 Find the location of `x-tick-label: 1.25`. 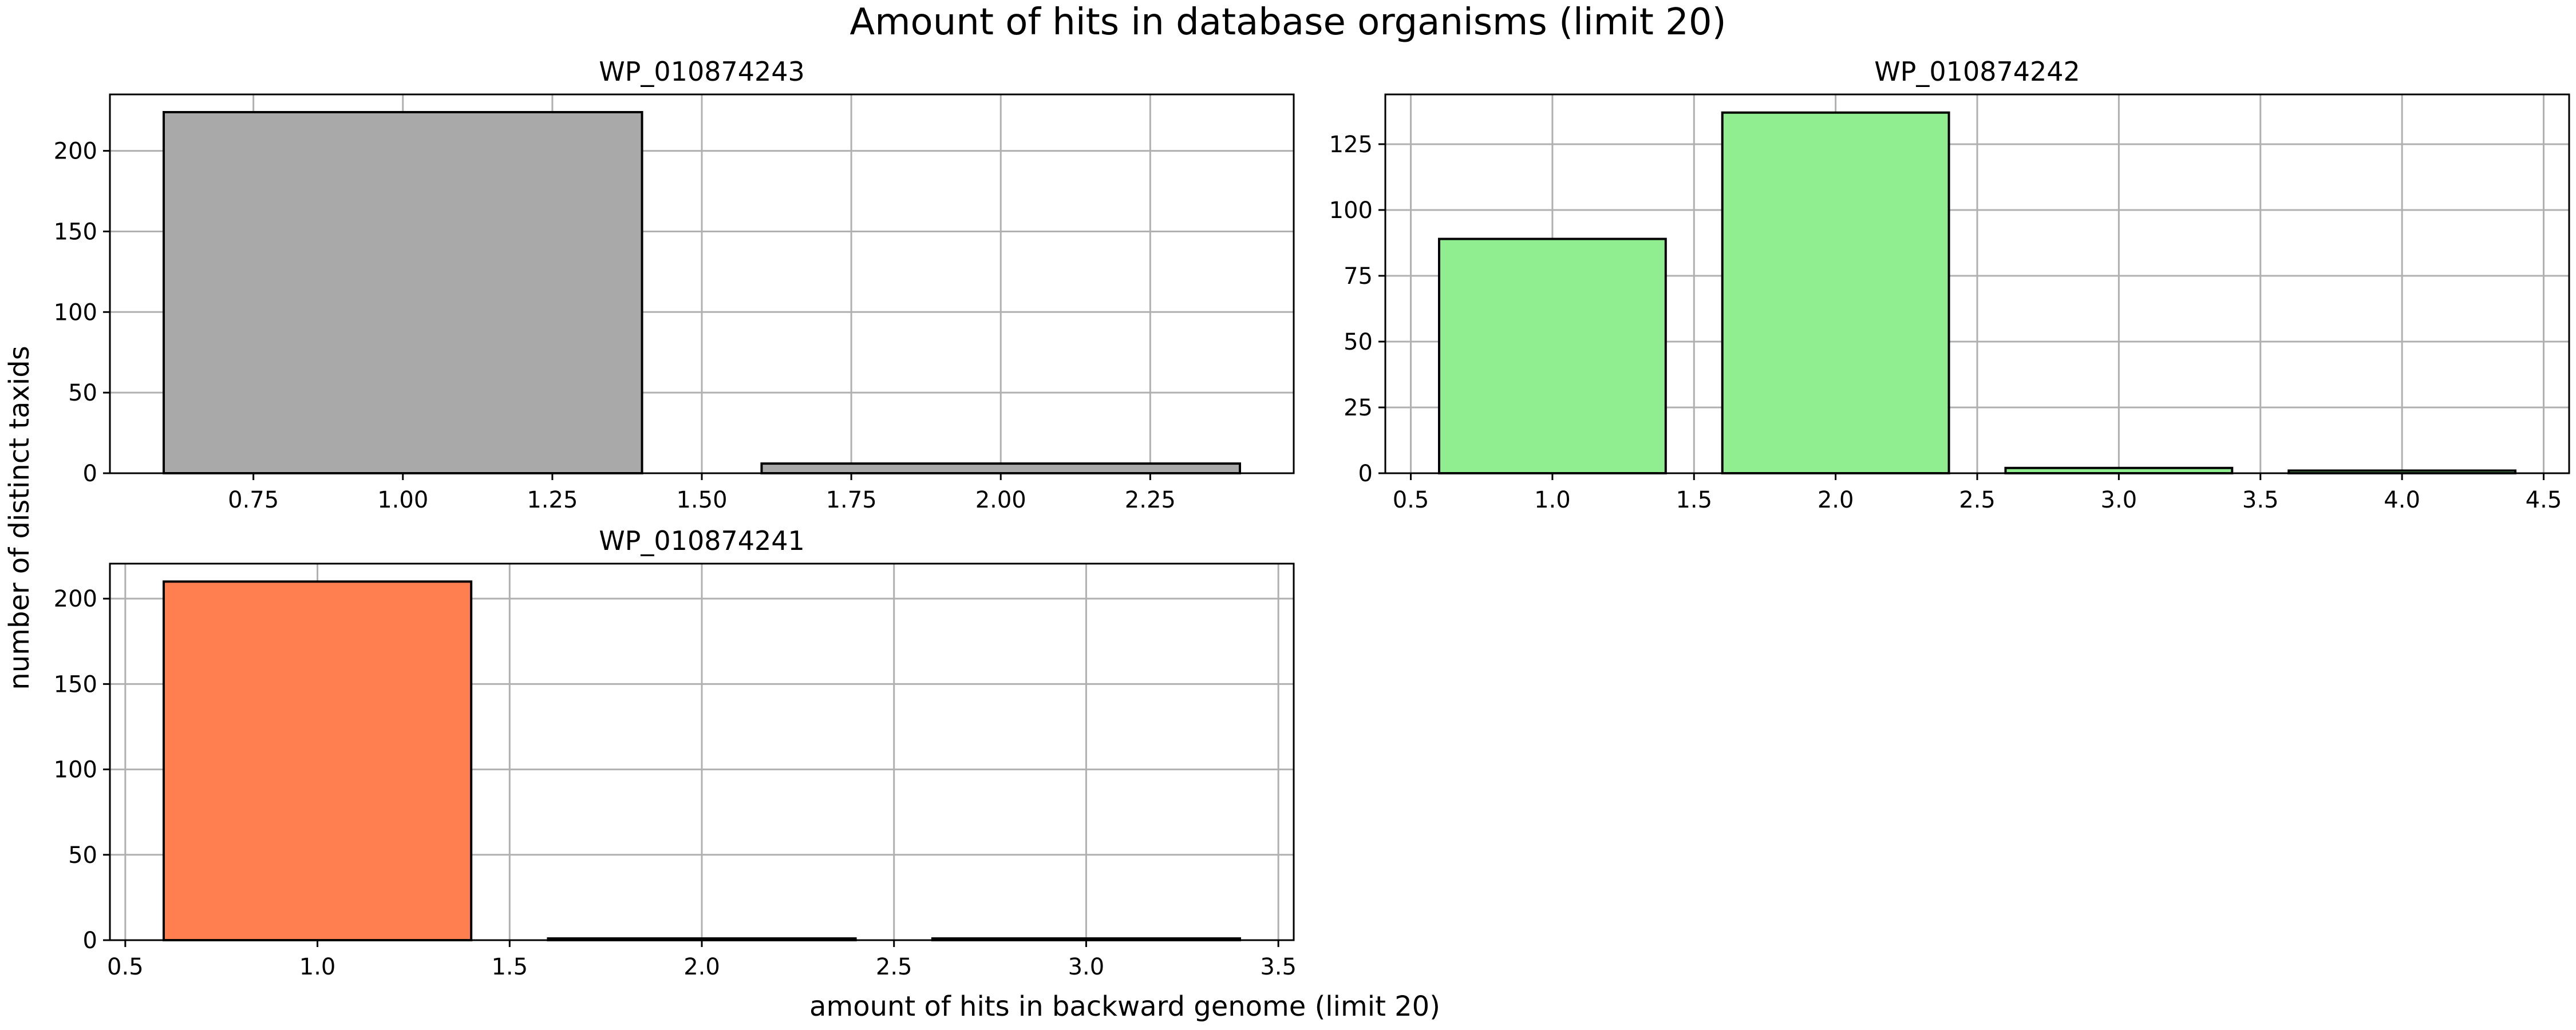

x-tick-label: 1.25 is located at coordinates (552, 500).